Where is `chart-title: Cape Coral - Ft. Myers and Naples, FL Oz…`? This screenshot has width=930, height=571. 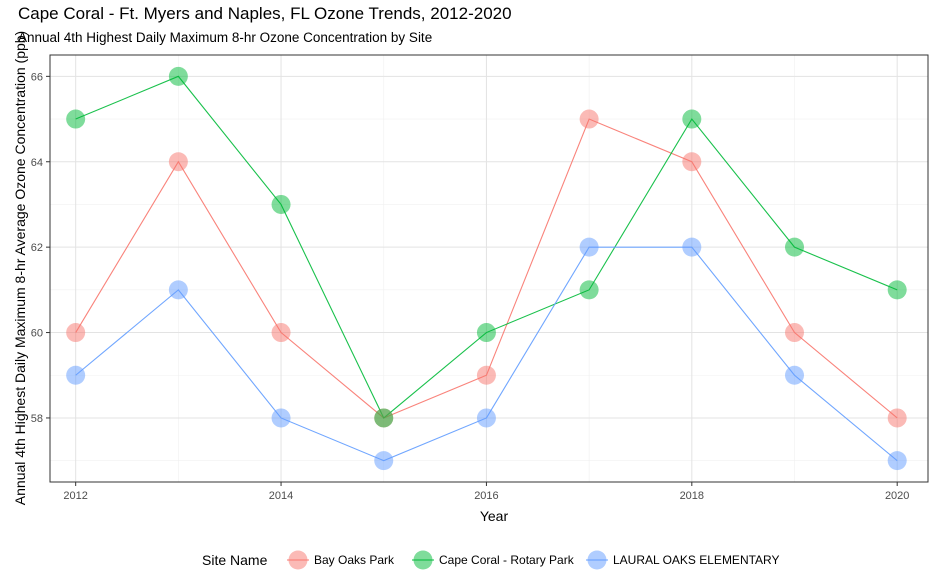
chart-title: Cape Coral - Ft. Myers and Naples, FL Oz… is located at coordinates (265, 13).